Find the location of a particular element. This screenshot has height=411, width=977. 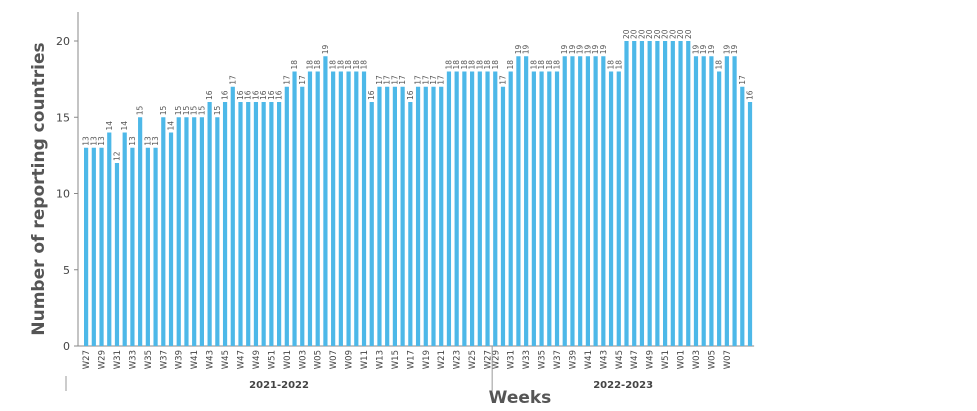

x-tick-label: W29 is located at coordinates (103, 359).